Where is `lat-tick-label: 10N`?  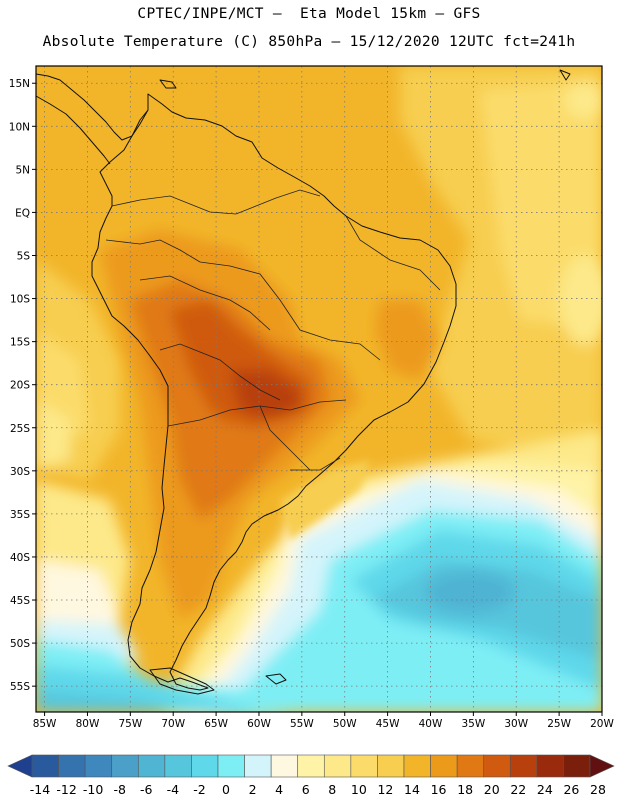 lat-tick-label: 10N is located at coordinates (19, 127).